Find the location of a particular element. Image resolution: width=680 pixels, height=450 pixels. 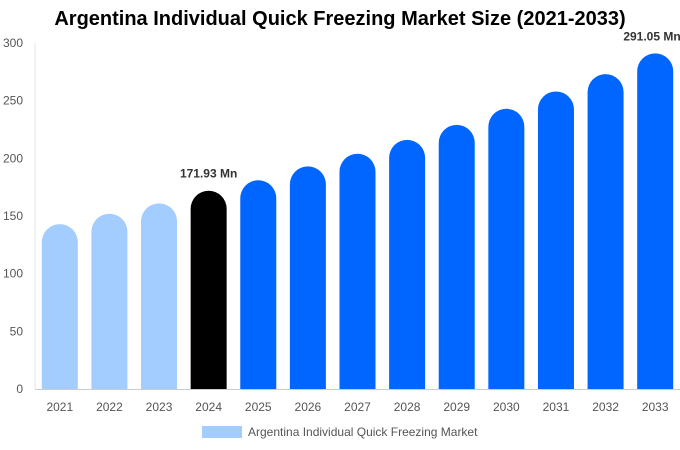

x-tick-label: 2022 is located at coordinates (109, 407).